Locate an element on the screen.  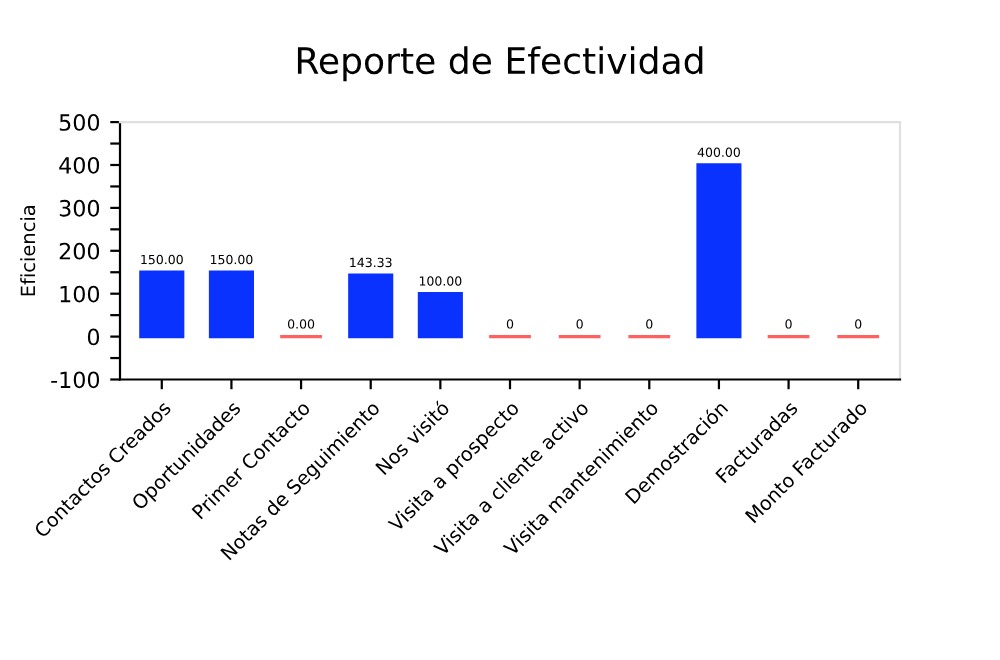
y-tick-label: 200 is located at coordinates (79, 251).